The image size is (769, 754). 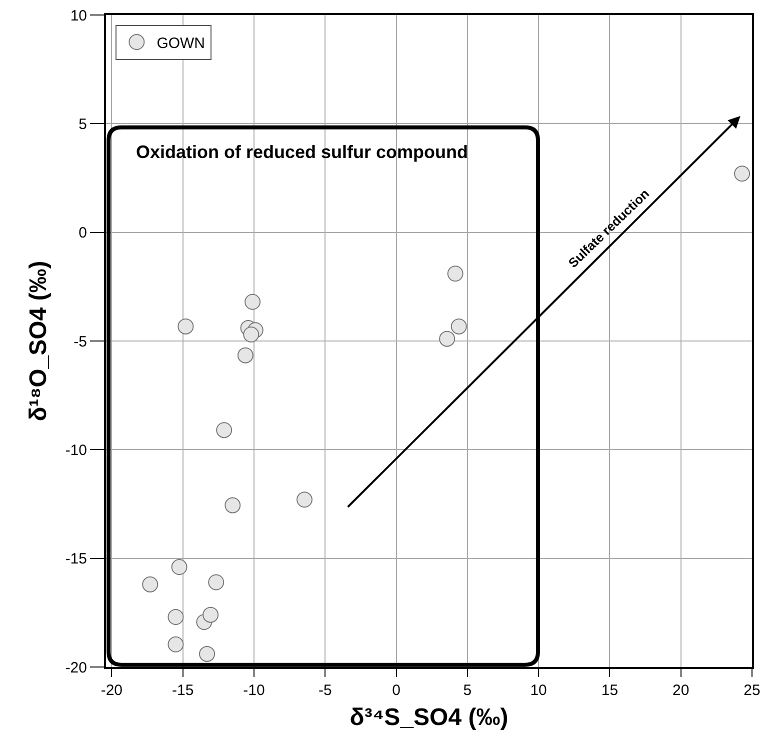 I want to click on annotation: Oxidation of reduced sulfur compound, so click(x=302, y=152).